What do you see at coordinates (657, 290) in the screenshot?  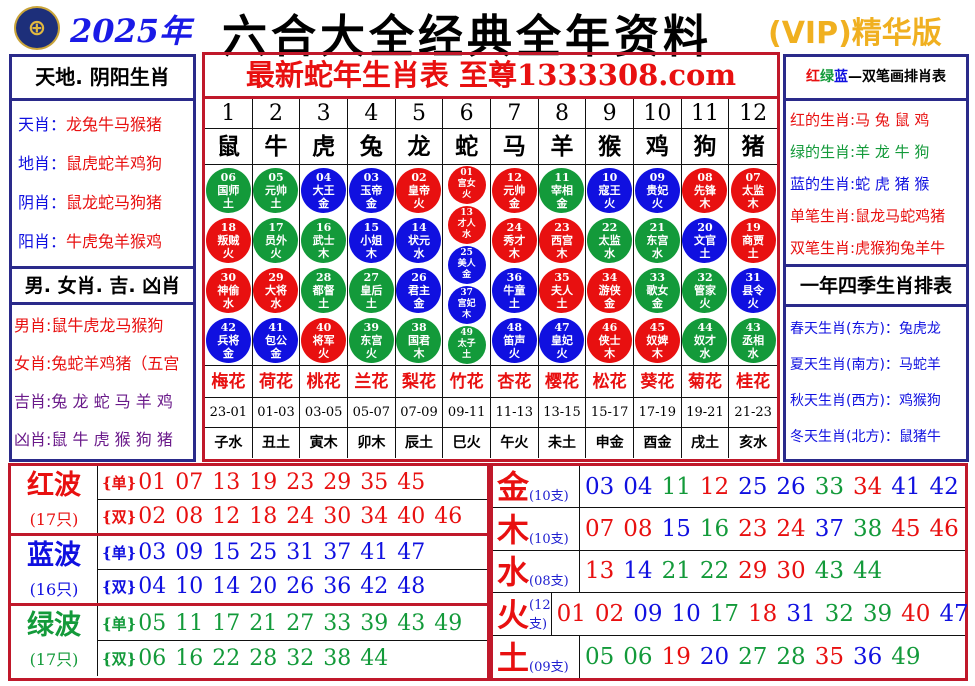 I see `number-ball: 33 歌女金` at bounding box center [657, 290].